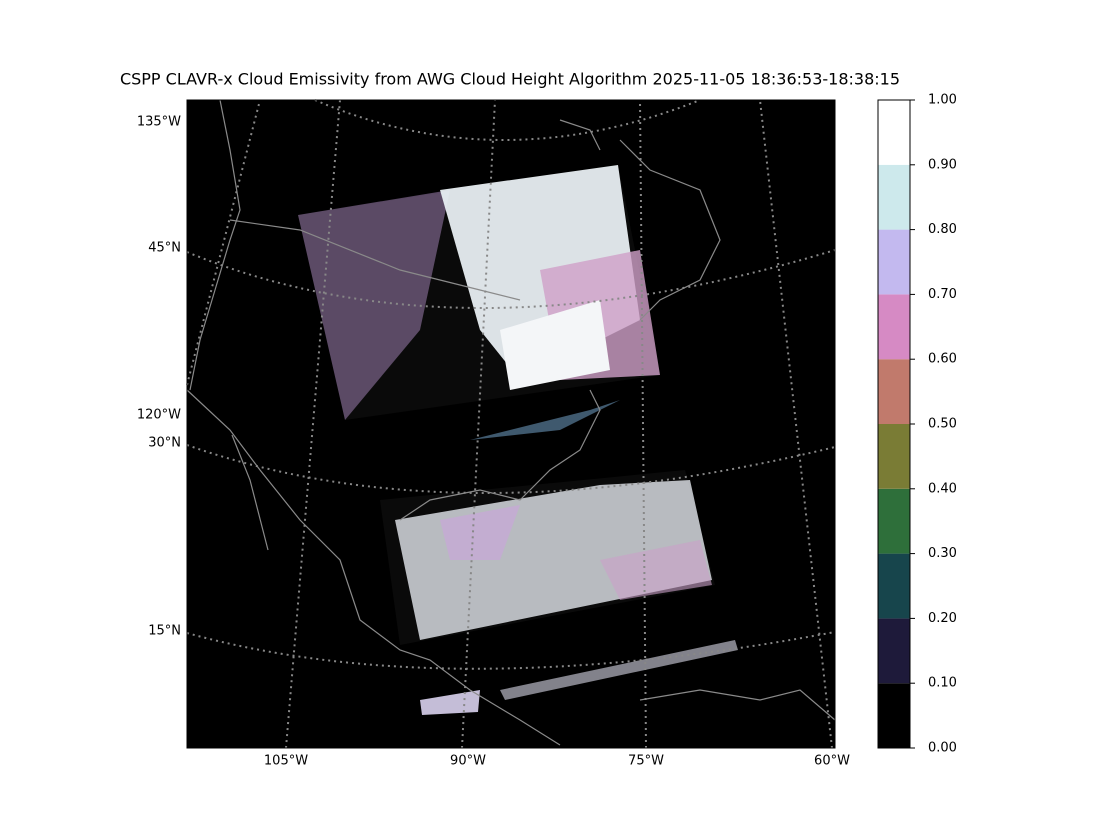 This screenshot has width=1120, height=840. I want to click on grid-label: 45°N, so click(164, 248).